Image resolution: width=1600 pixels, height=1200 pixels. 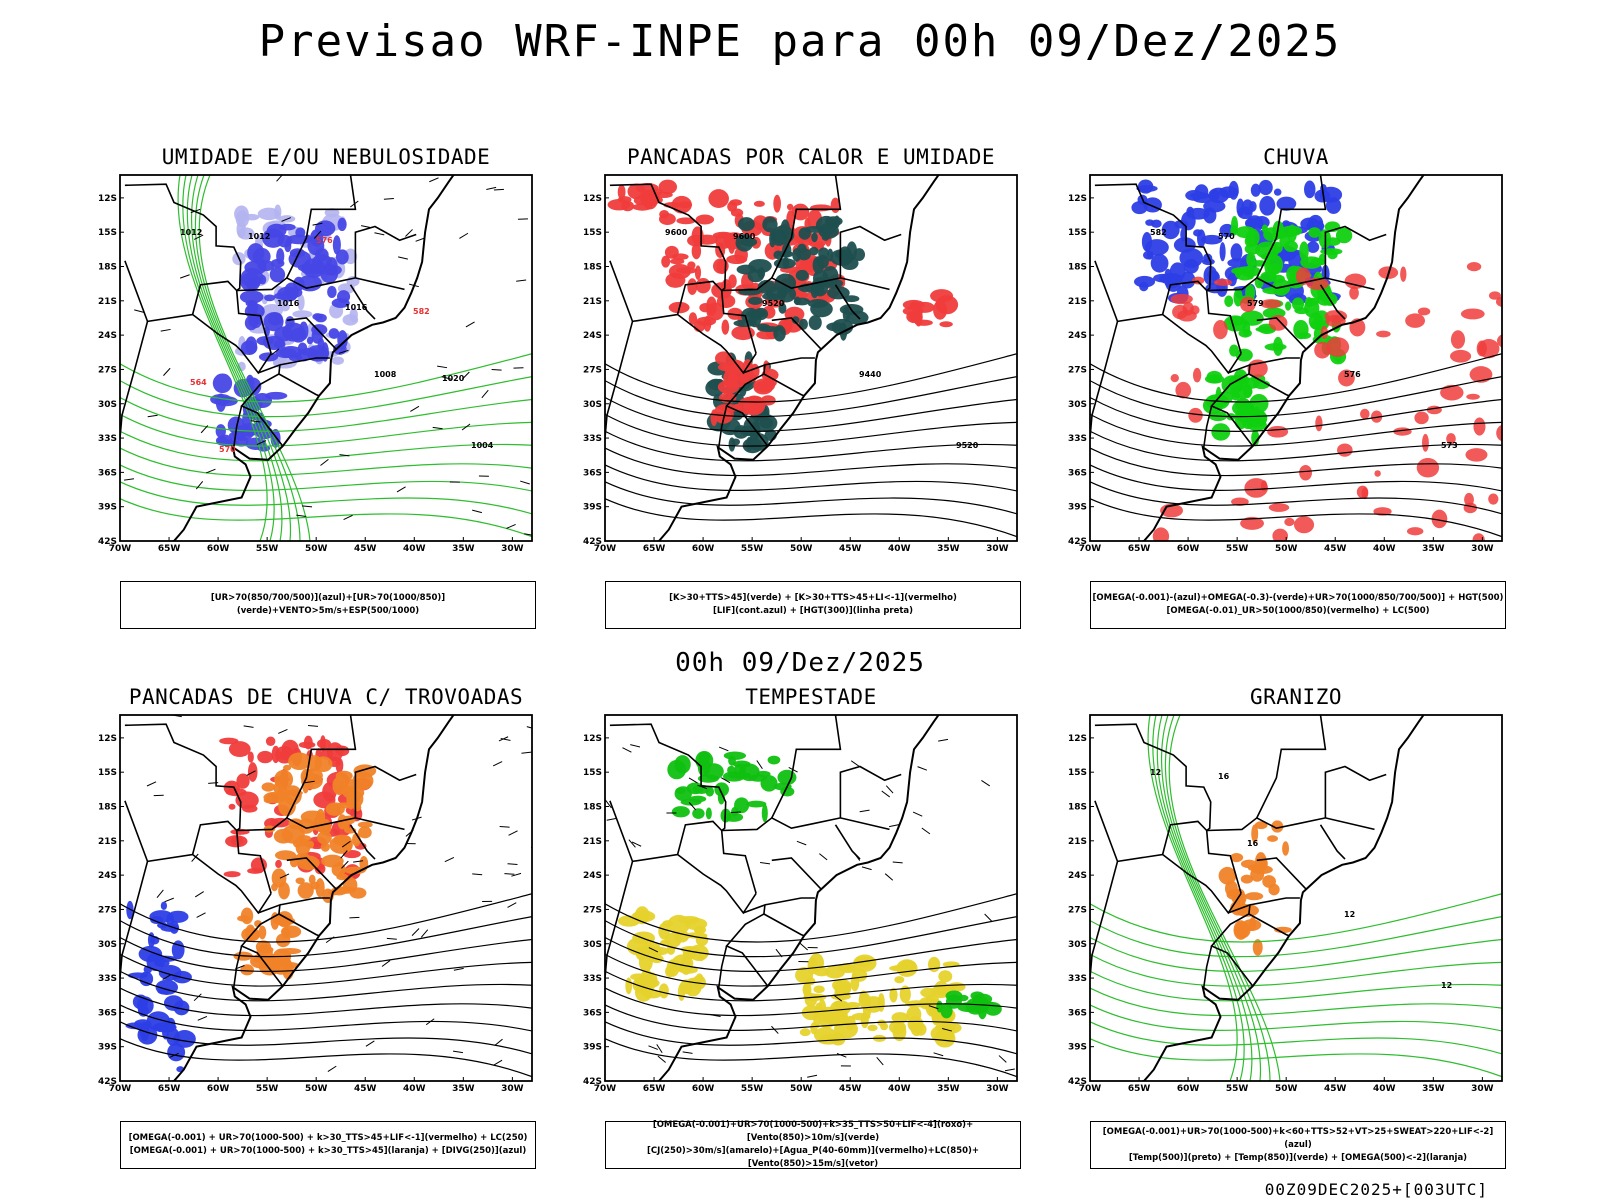 I want to click on contour-value-label: 12, so click(x=1349, y=914).